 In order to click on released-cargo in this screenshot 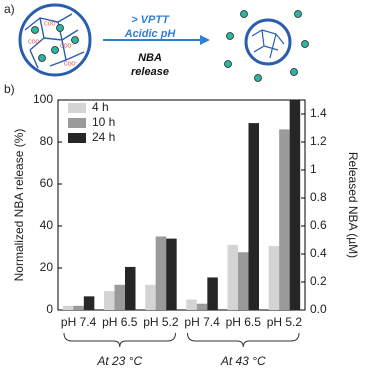, I will do `click(266, 46)`.